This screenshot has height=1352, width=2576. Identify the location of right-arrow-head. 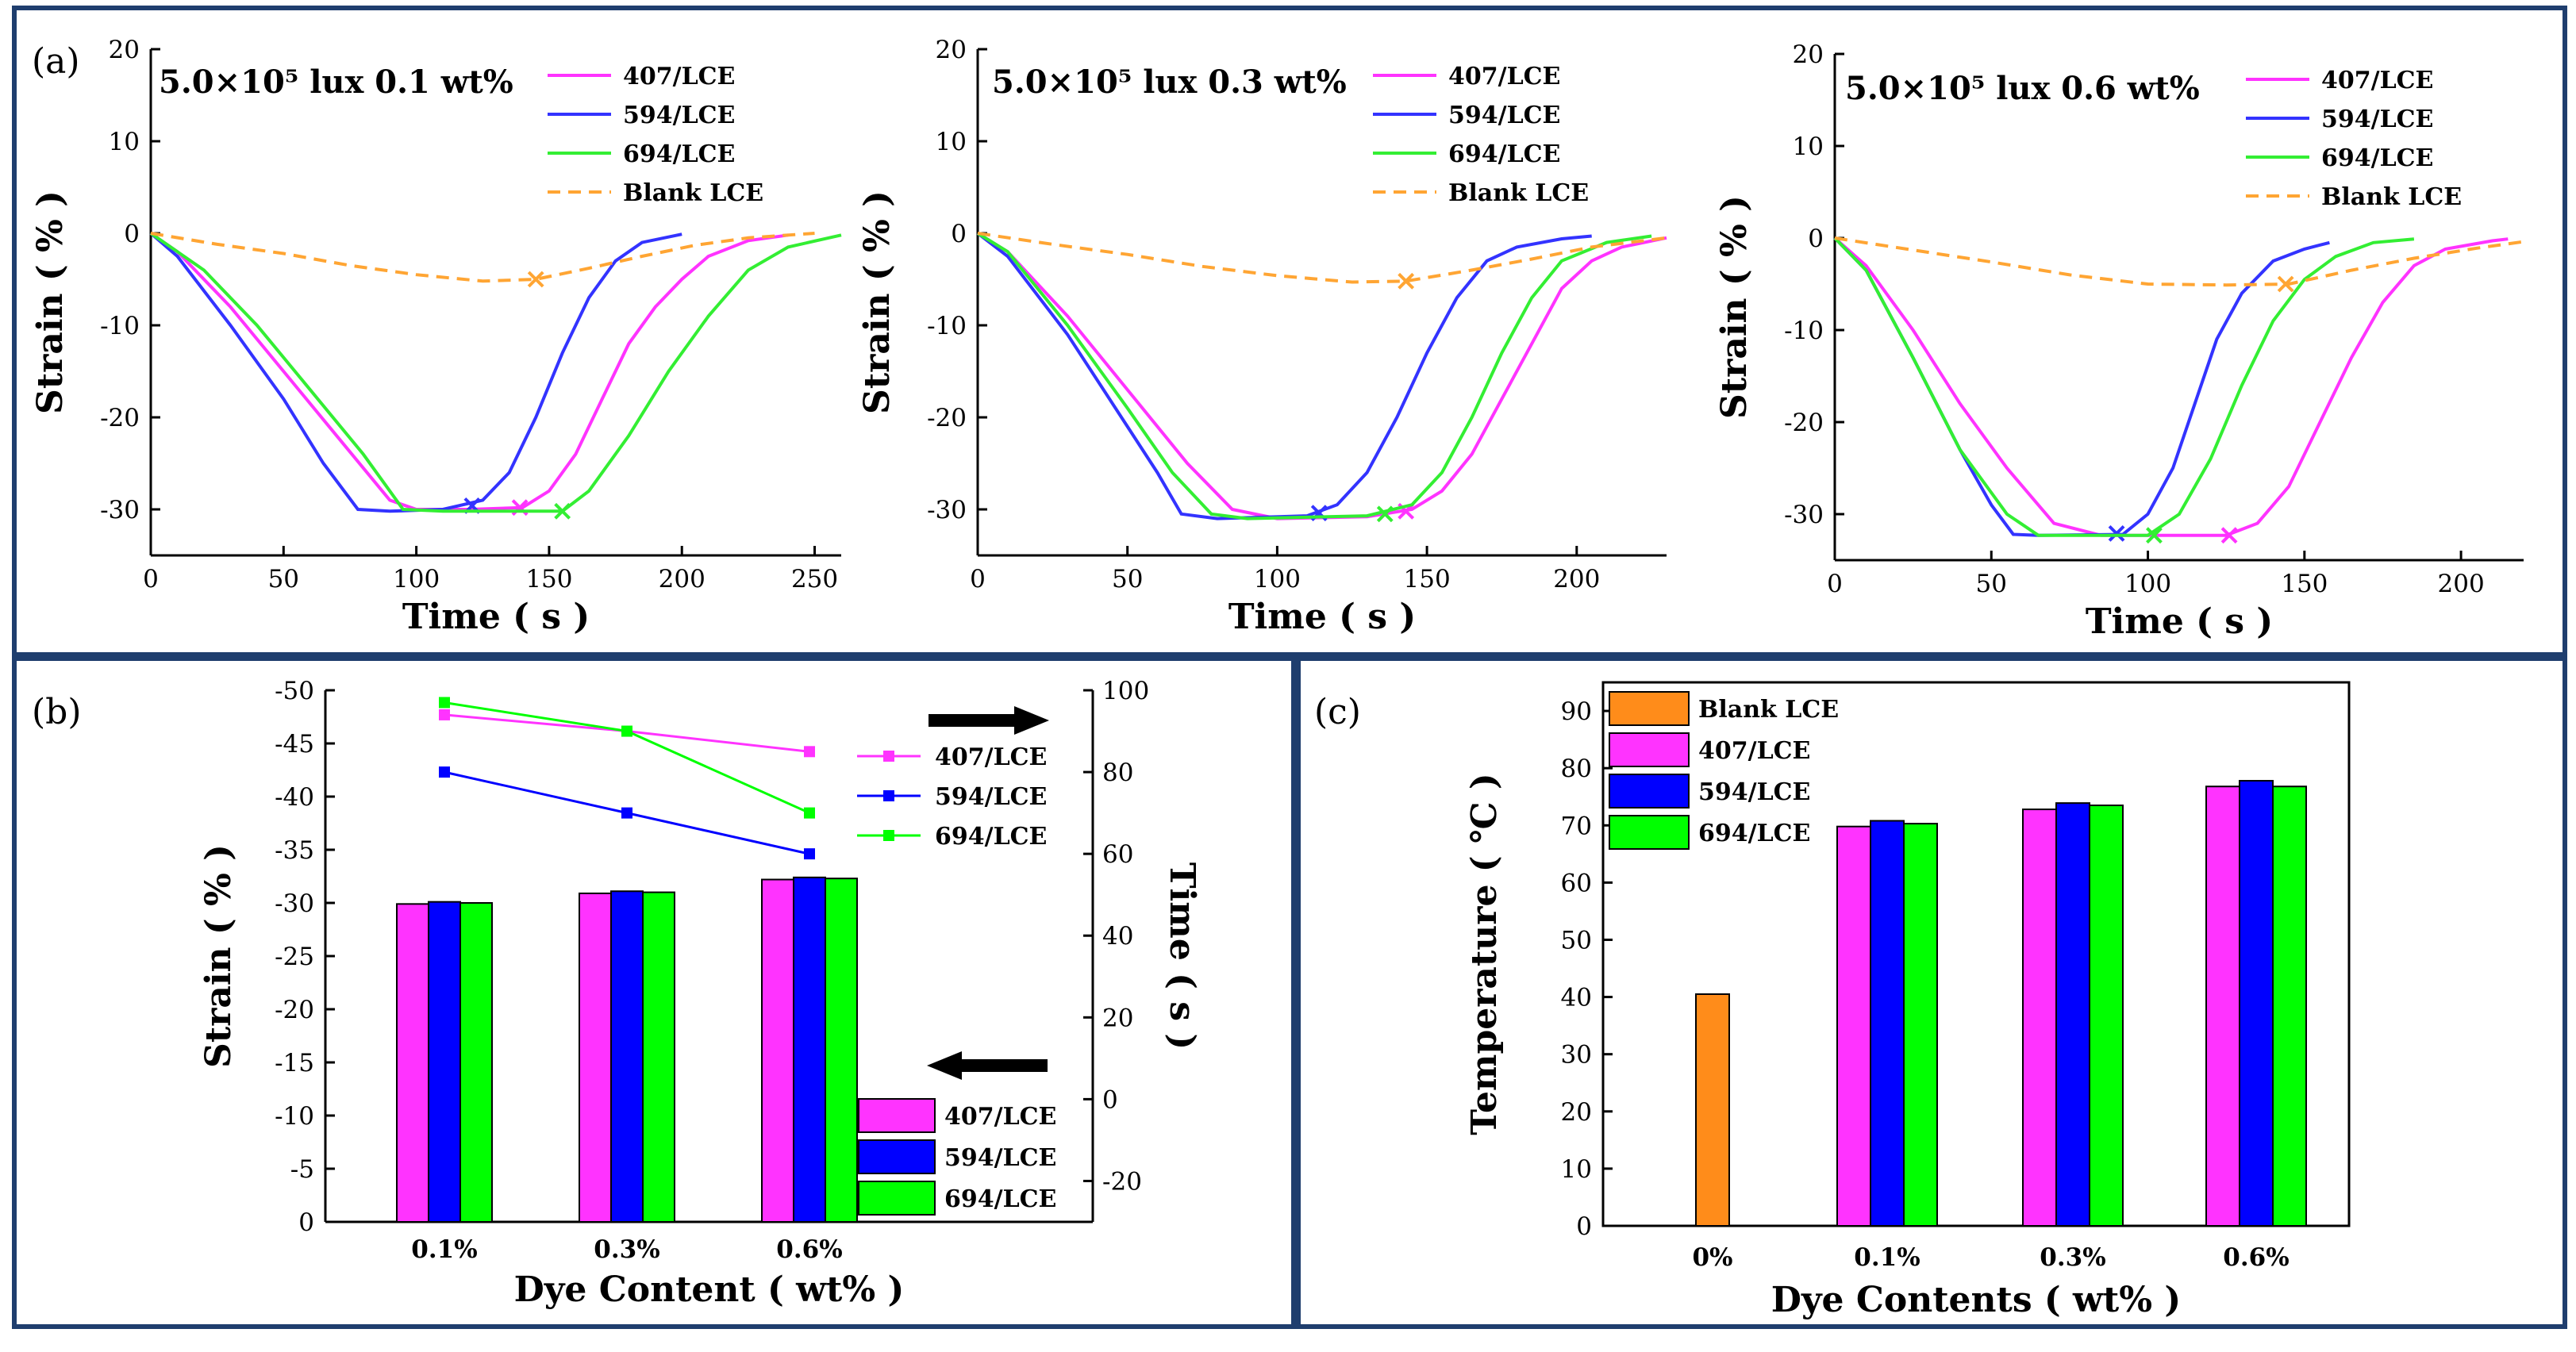
(1031, 720).